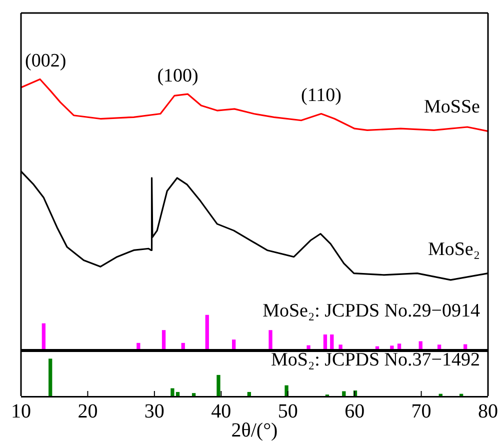 The image size is (502, 445). I want to click on x-tick-label: 30, so click(154, 411).